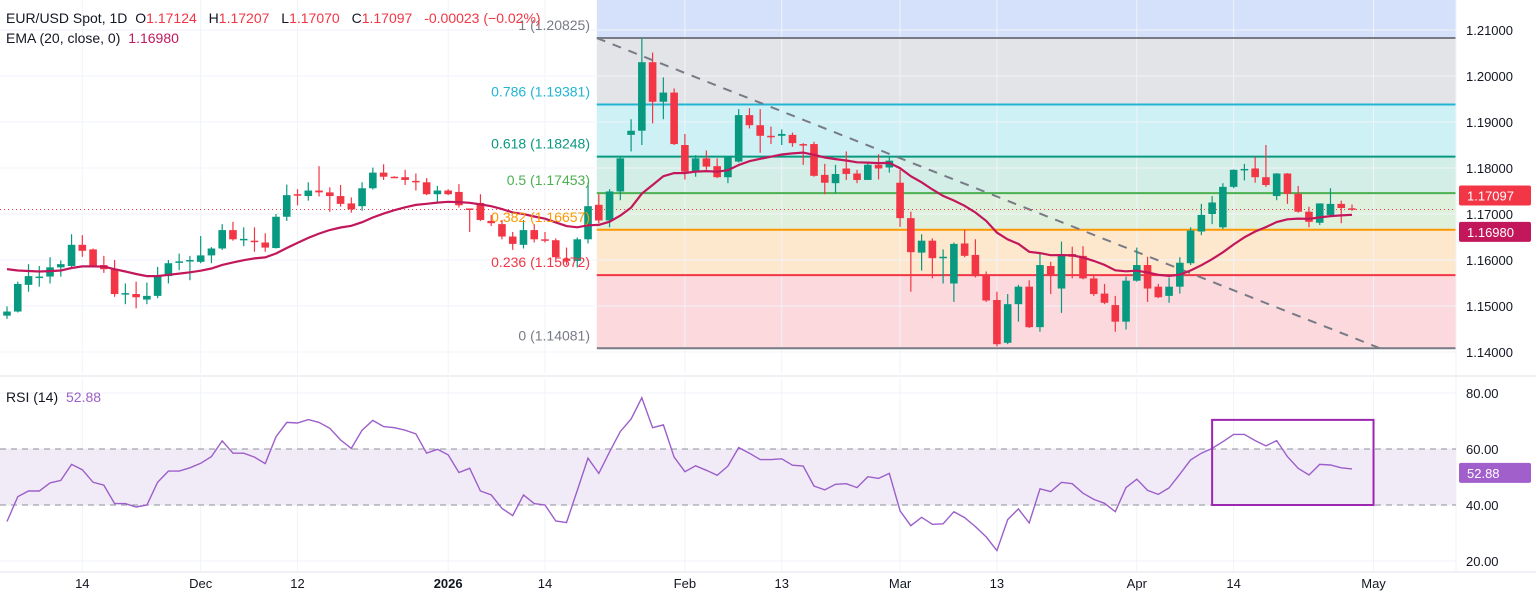 This screenshot has width=1536, height=601. What do you see at coordinates (84, 397) in the screenshot?
I see `rsi-value: 52.88` at bounding box center [84, 397].